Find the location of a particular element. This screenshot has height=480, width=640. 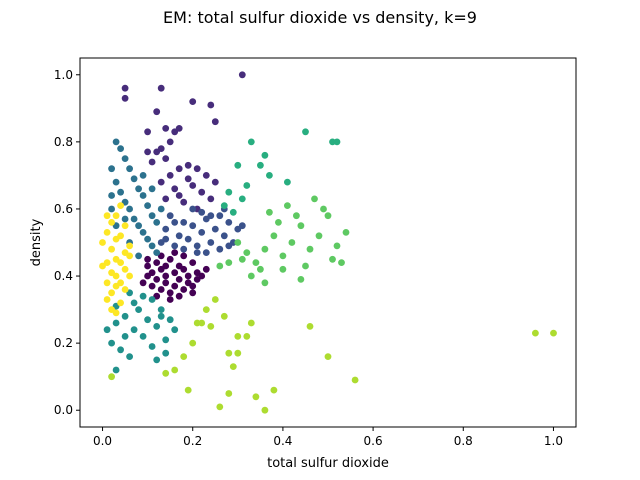

x-tick-label: 0.8 is located at coordinates (463, 441).